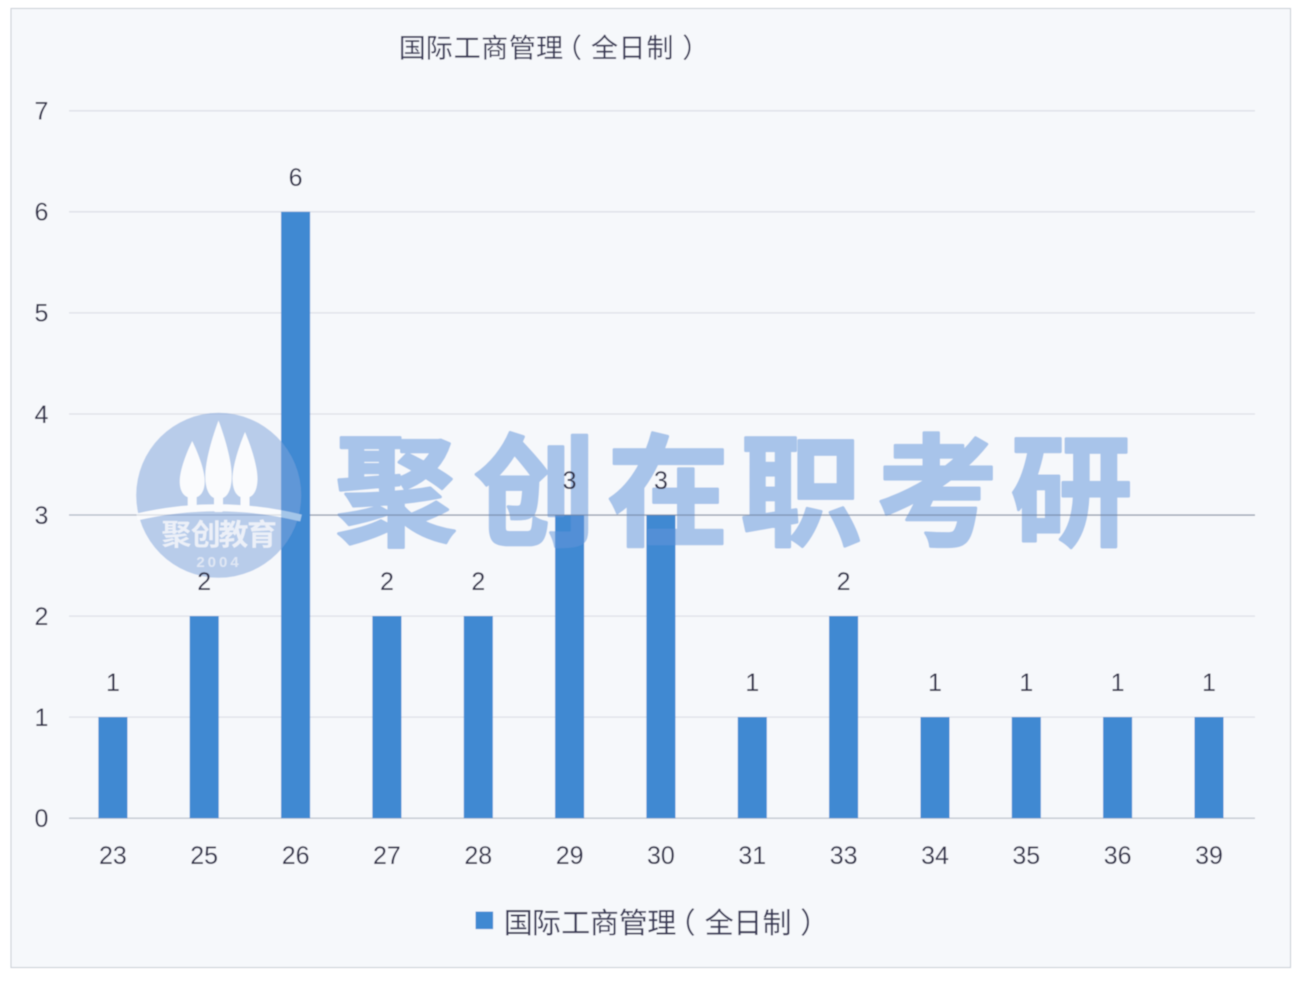 The height and width of the screenshot is (989, 1308). Describe the element at coordinates (218, 562) in the screenshot. I see `svg-text: 2004` at that location.